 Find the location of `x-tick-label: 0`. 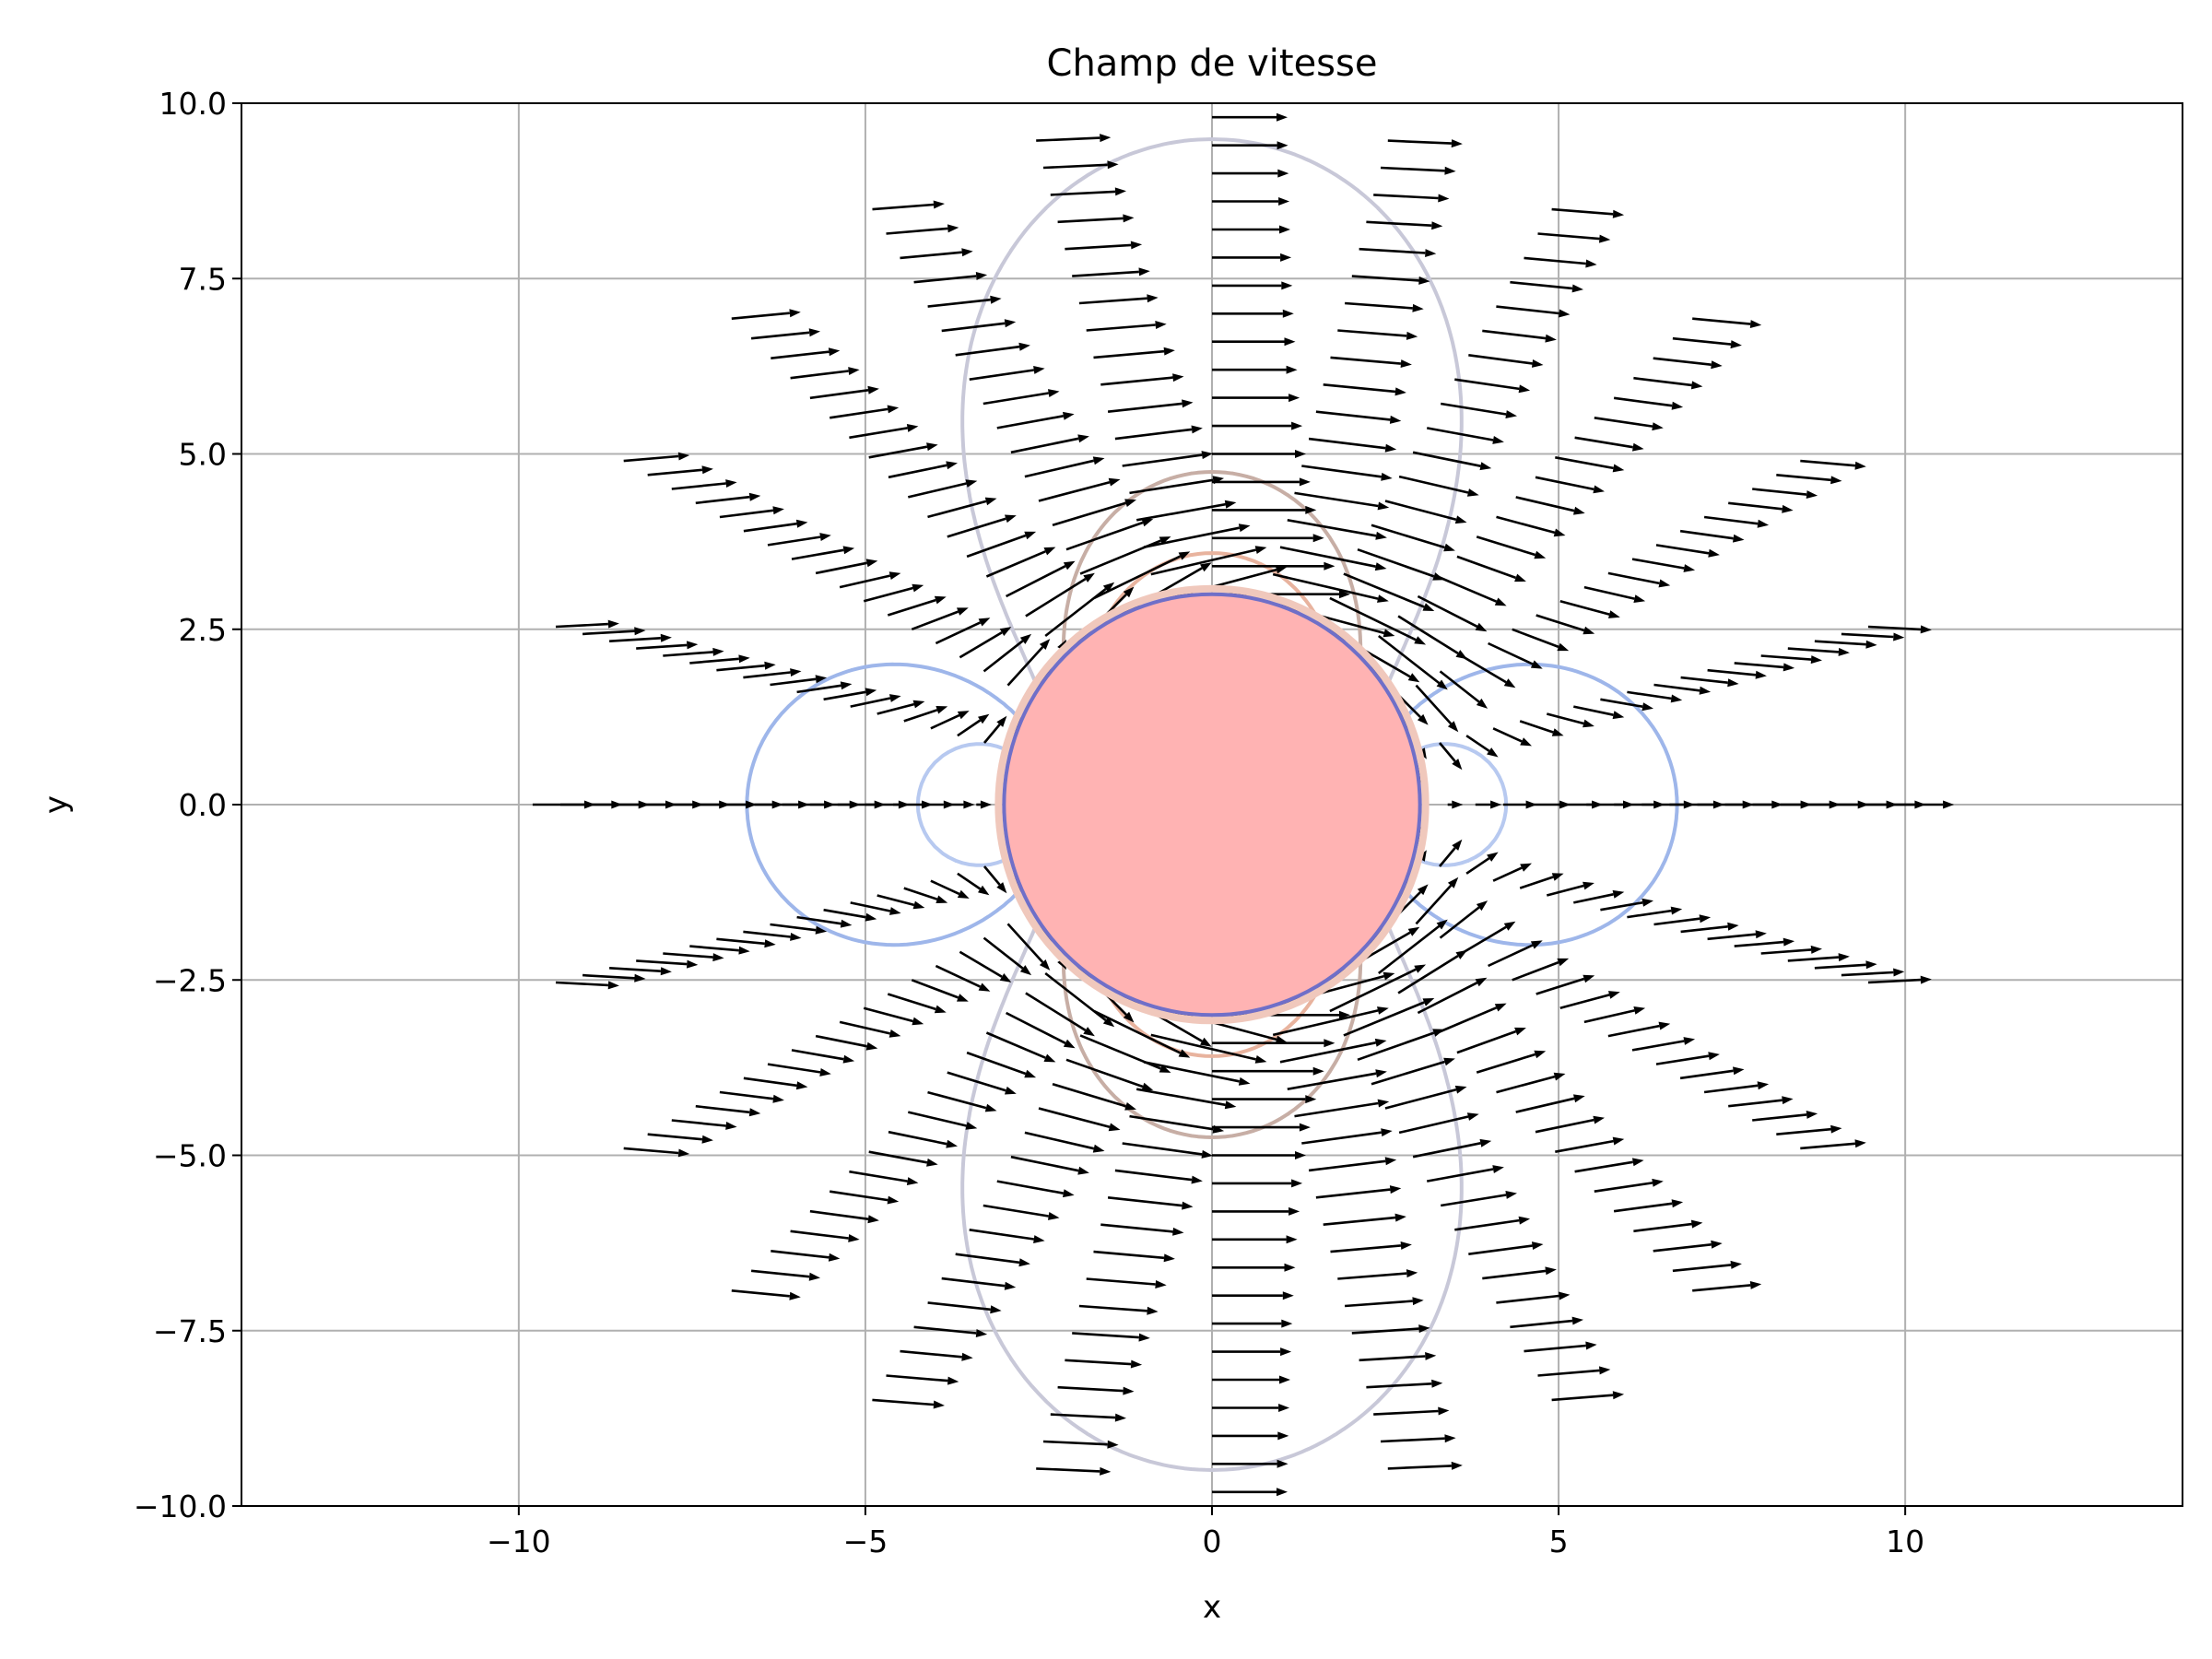

x-tick-label: 0 is located at coordinates (1212, 1541).